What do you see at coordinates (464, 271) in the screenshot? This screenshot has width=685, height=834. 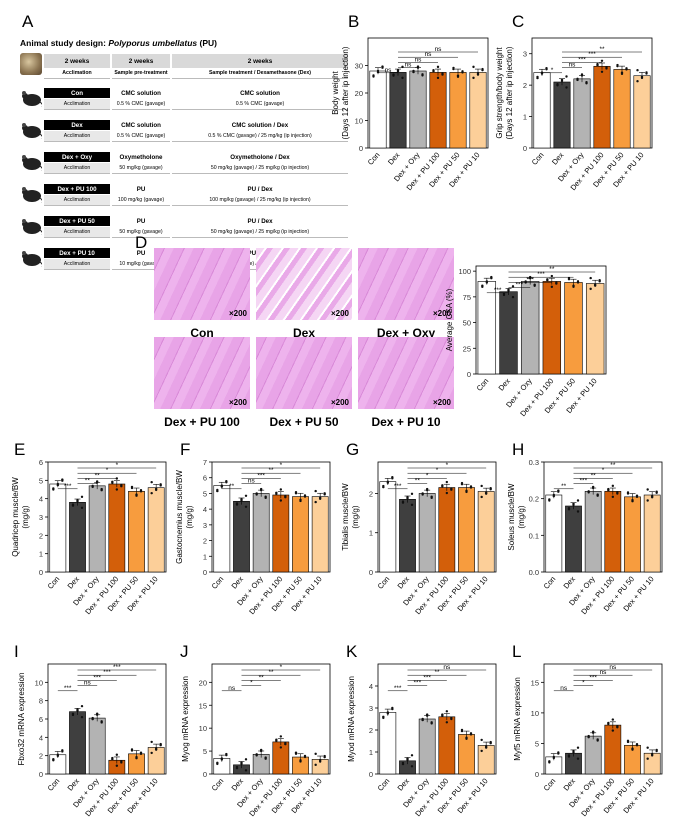 I see `y-tick-label-d: 100` at bounding box center [464, 271].